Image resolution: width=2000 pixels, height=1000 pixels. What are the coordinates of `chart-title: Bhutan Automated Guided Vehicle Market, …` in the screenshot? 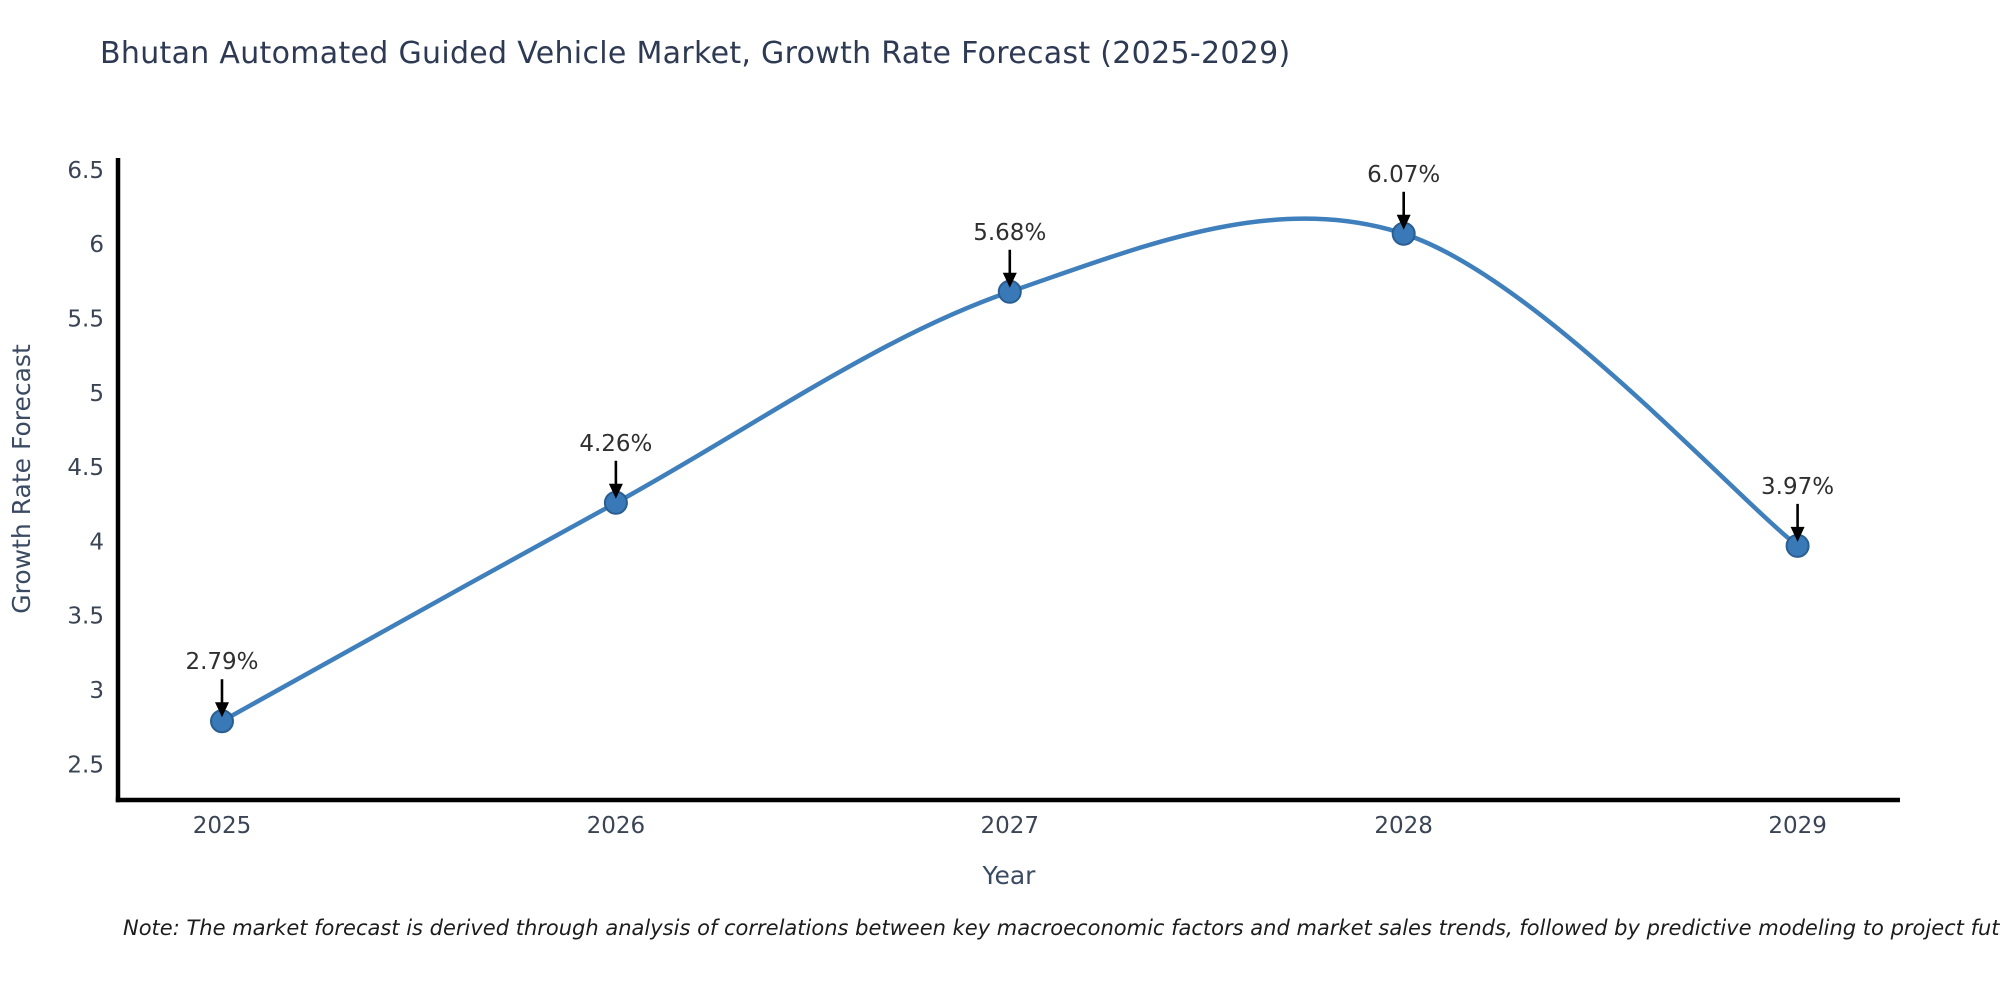 It's located at (695, 53).